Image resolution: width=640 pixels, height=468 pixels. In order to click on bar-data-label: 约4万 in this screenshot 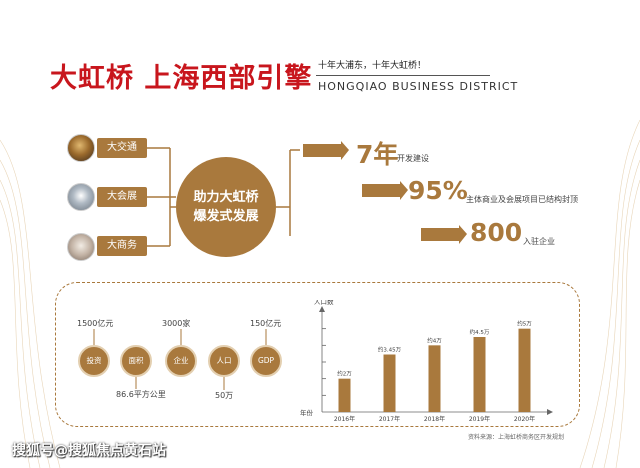, I will do `click(434, 340)`.